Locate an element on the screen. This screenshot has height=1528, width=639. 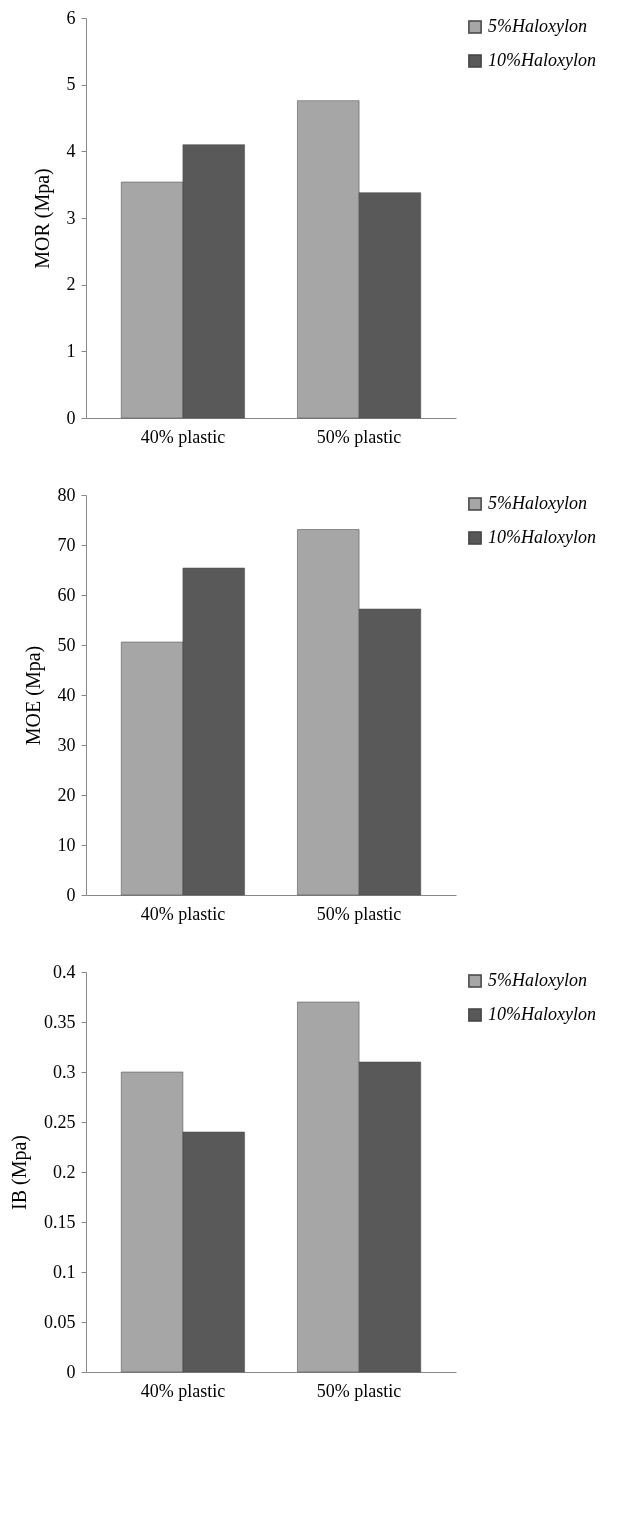
y-tick-label: 2 is located at coordinates (71, 284).